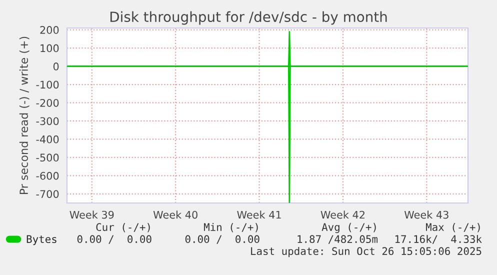  I want to click on y-axis-title: Pr second read (-) / write (+), so click(24, 115).